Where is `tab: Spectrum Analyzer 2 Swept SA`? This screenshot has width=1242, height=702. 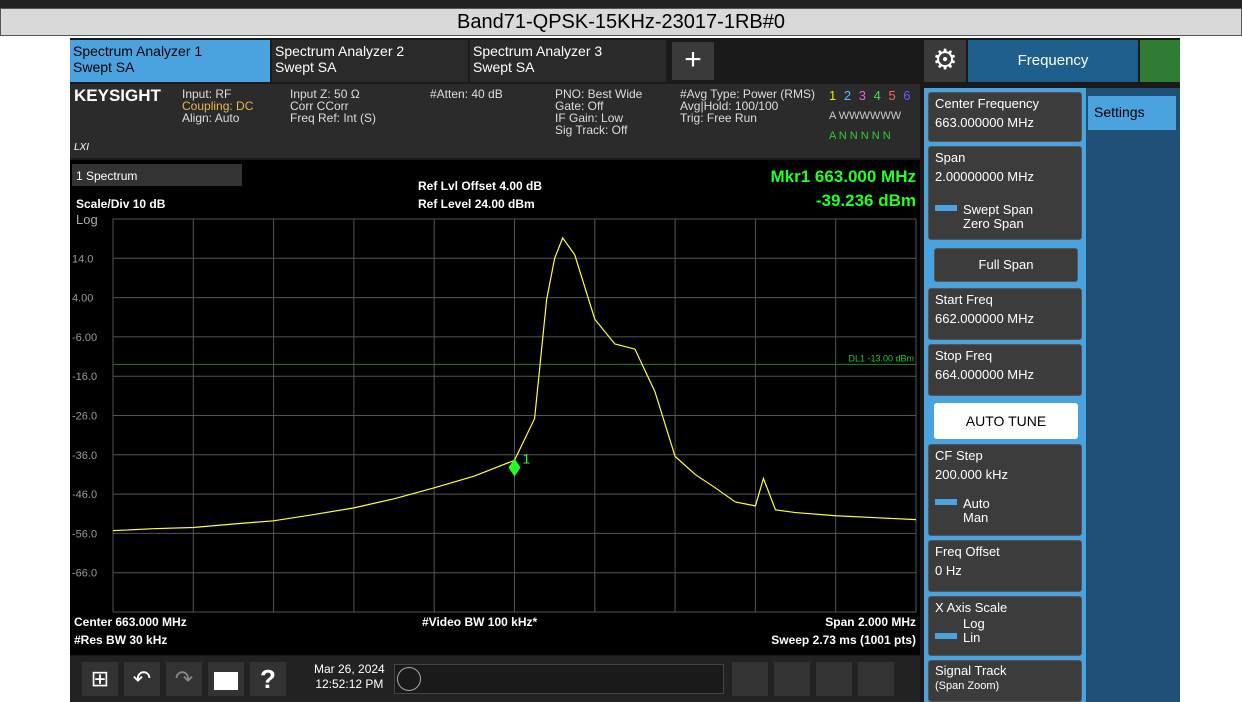 tab: Spectrum Analyzer 2 Swept SA is located at coordinates (370, 61).